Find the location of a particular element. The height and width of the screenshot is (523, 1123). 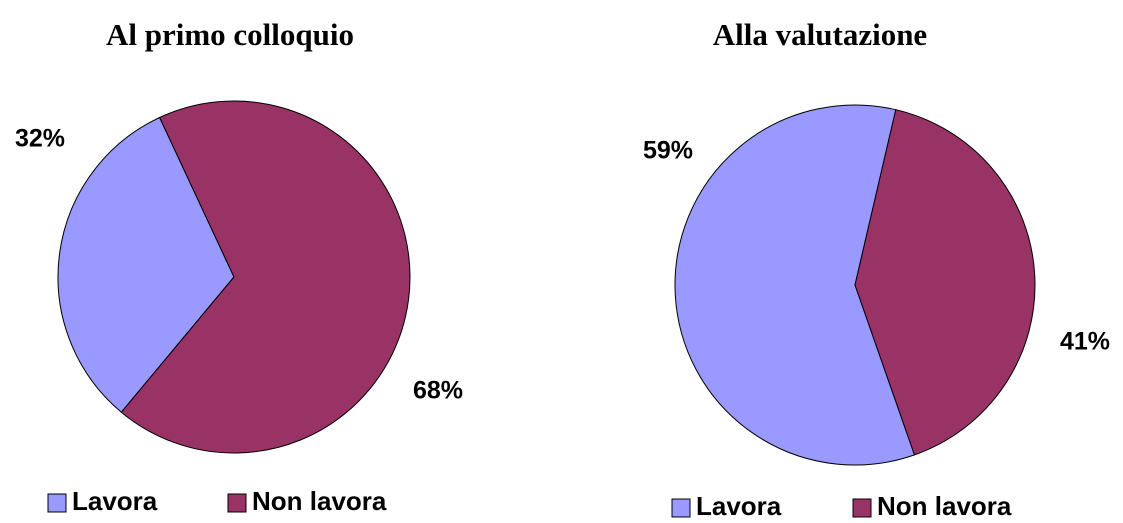

chart-title: Al primo colloquio is located at coordinates (230, 34).